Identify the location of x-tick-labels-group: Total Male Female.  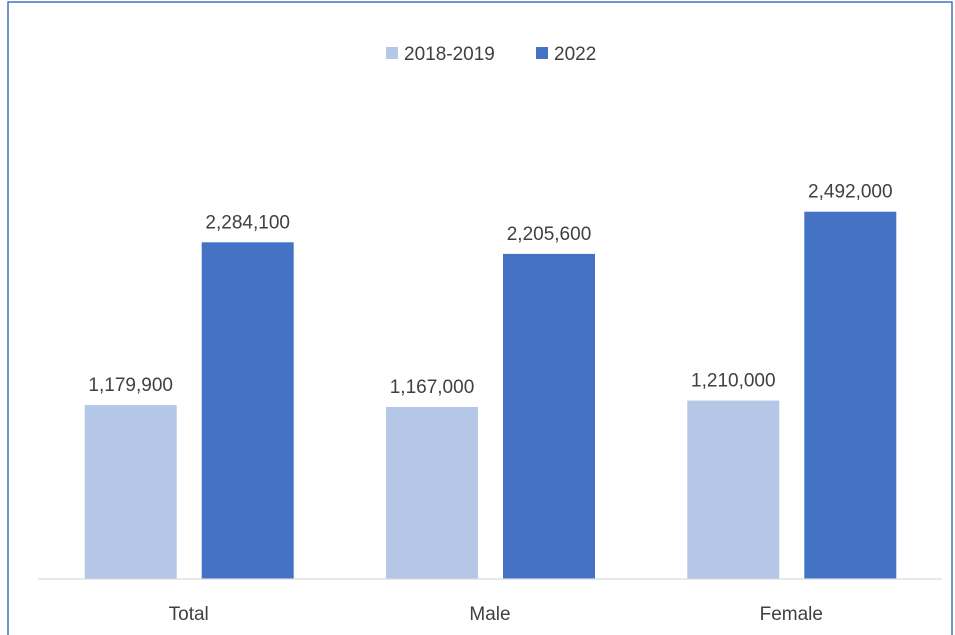
(496, 614).